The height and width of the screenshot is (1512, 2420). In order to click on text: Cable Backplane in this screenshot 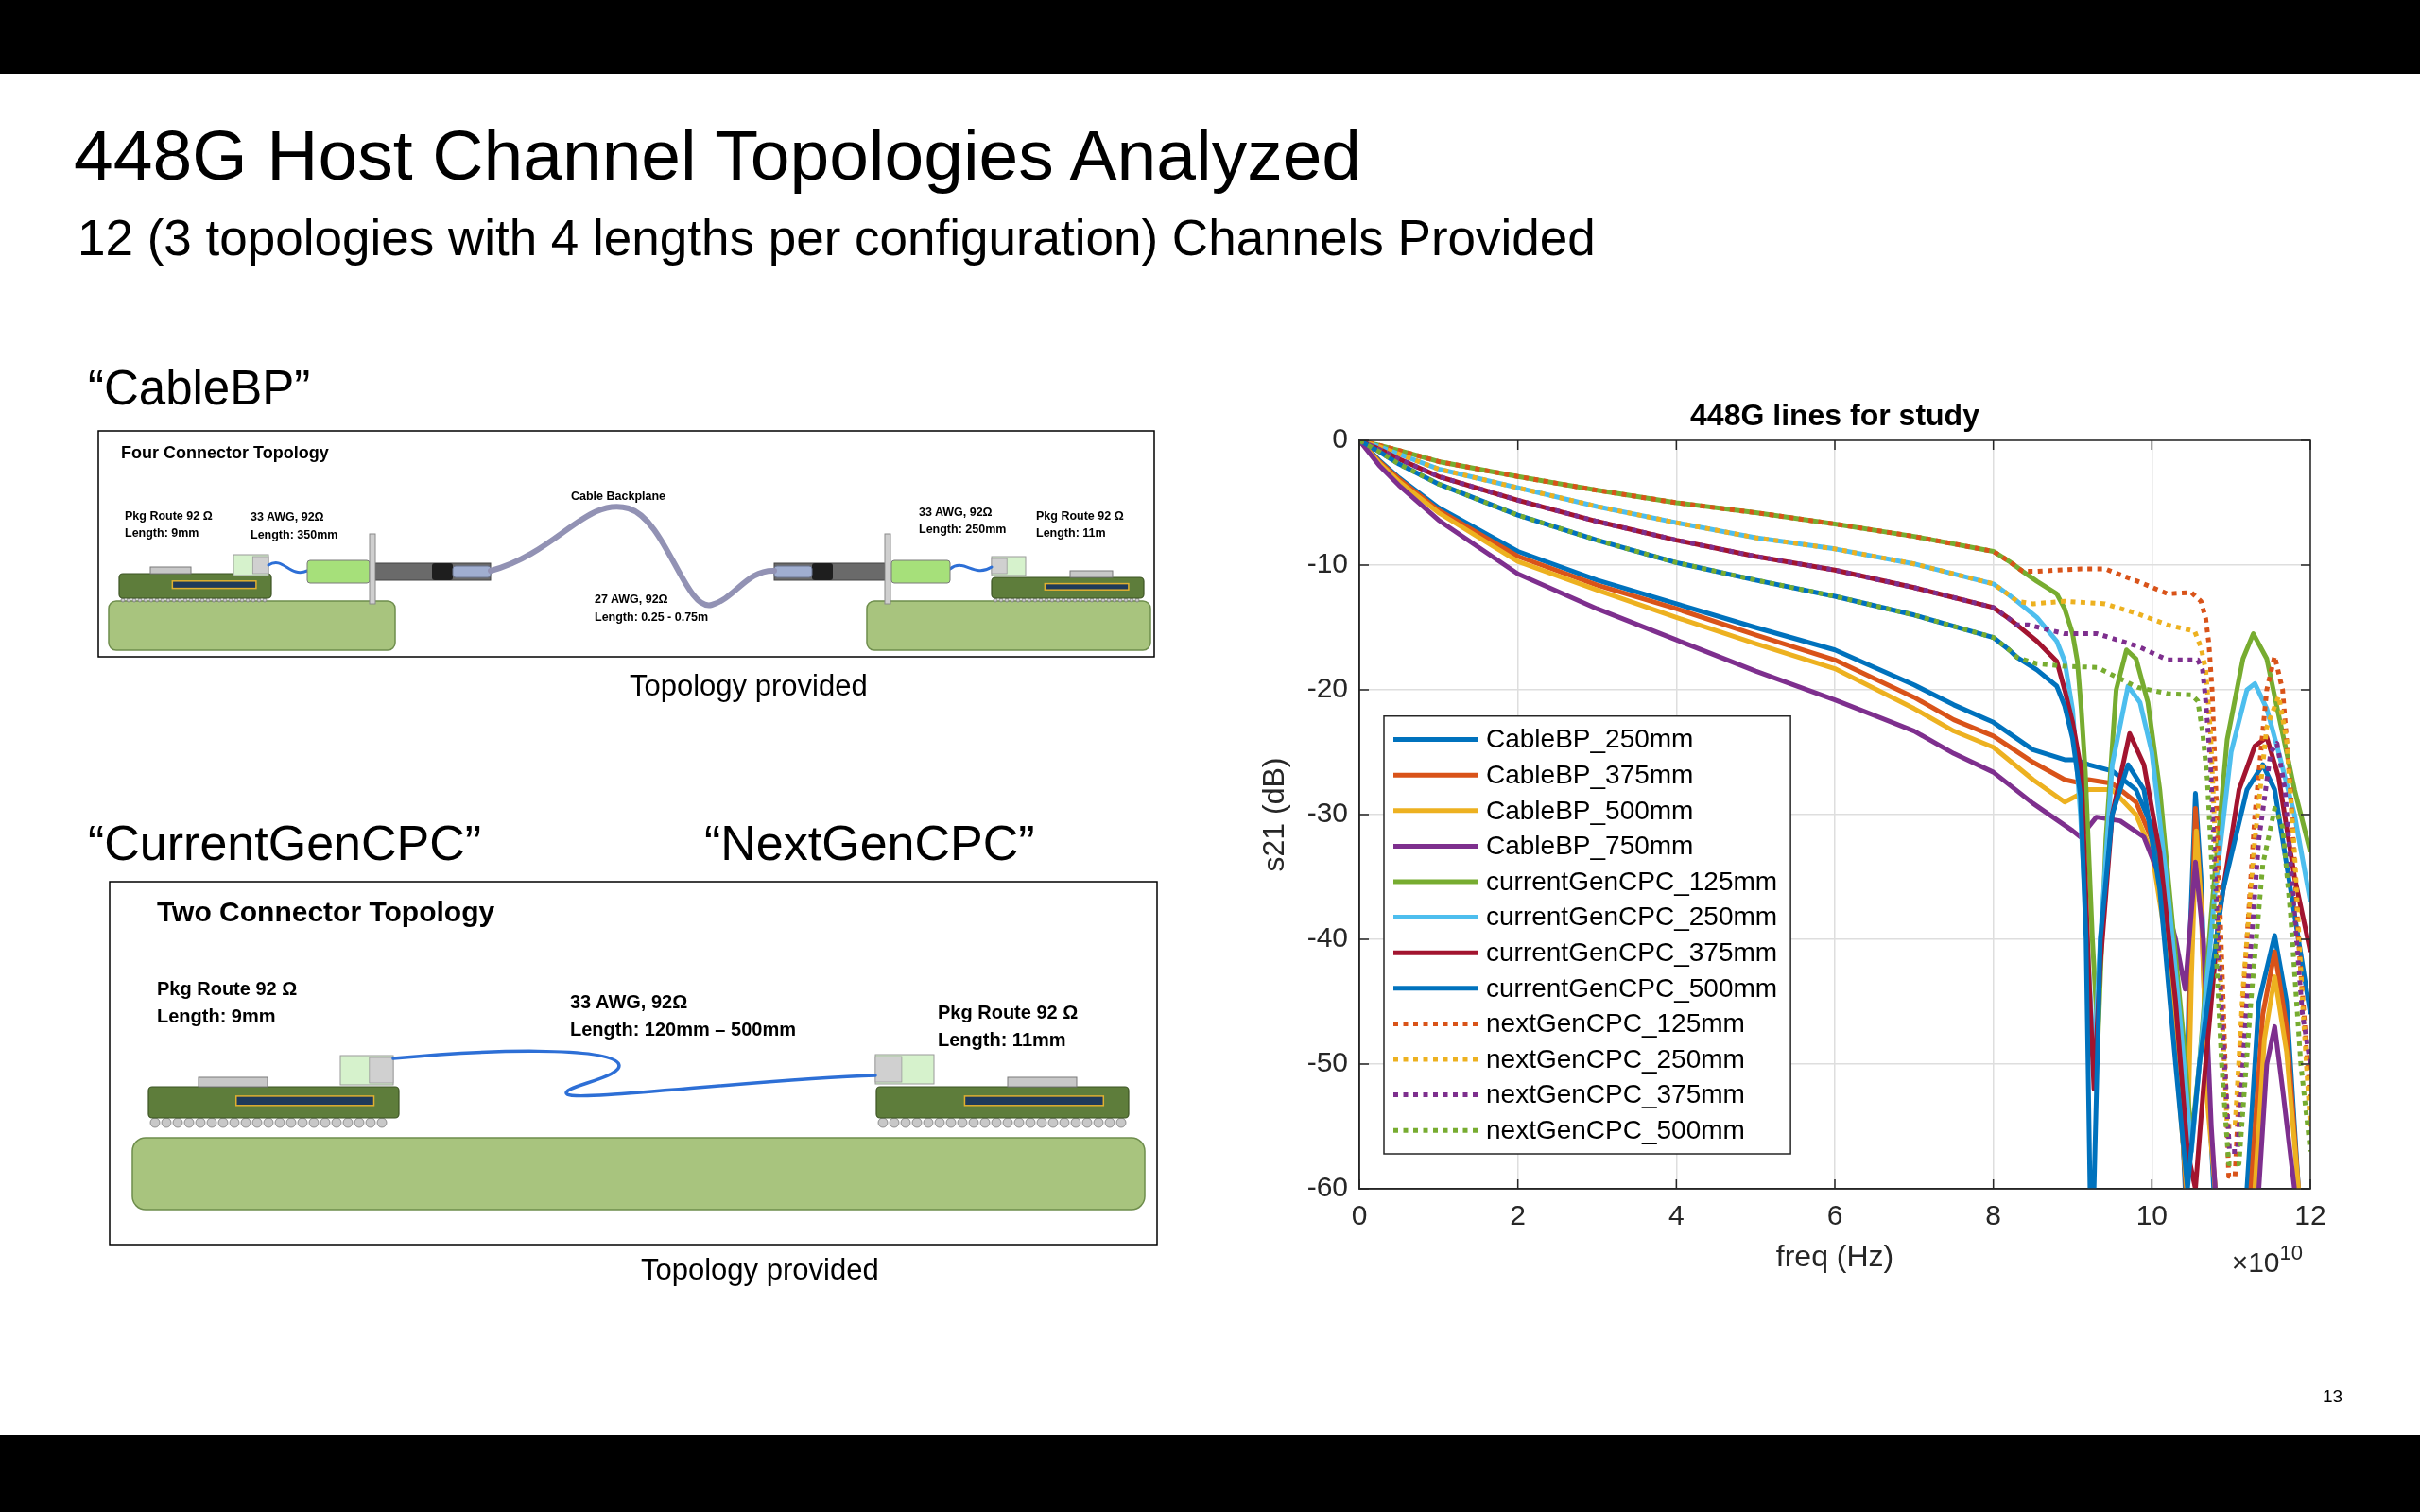, I will do `click(618, 496)`.